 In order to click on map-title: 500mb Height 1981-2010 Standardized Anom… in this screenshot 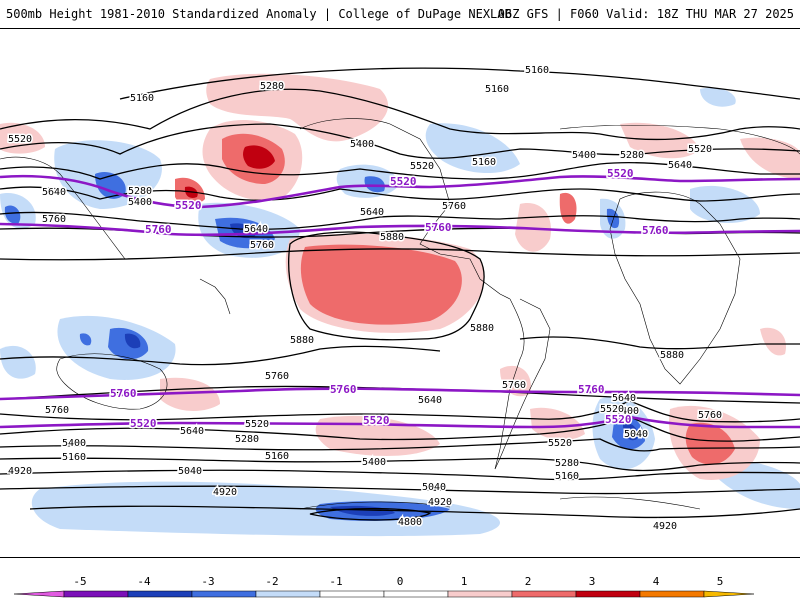, I will do `click(259, 14)`.